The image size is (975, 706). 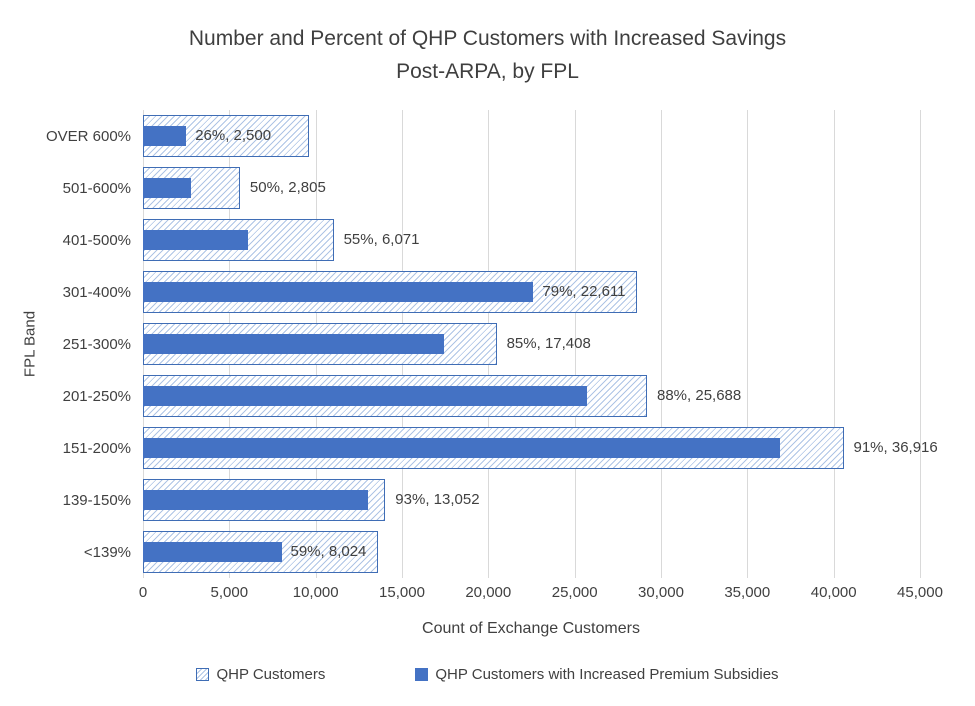 What do you see at coordinates (584, 291) in the screenshot?
I see `data-label: 79%, 22,611` at bounding box center [584, 291].